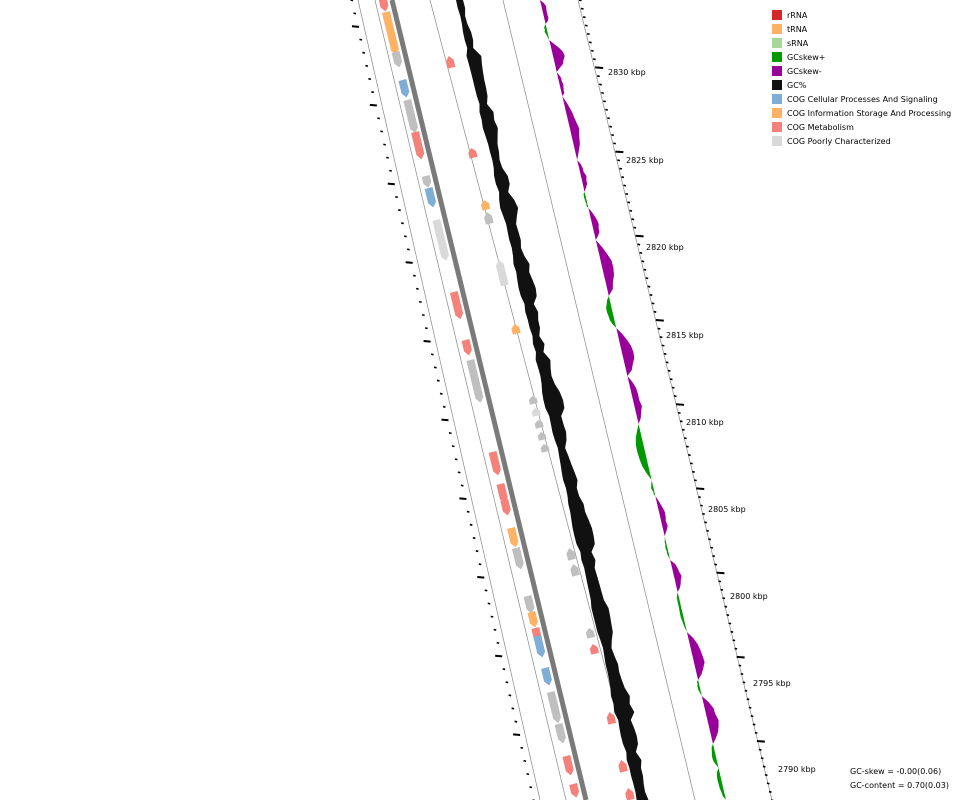 Image resolution: width=960 pixels, height=800 pixels. I want to click on gc-skew-negative, so click(634, 400).